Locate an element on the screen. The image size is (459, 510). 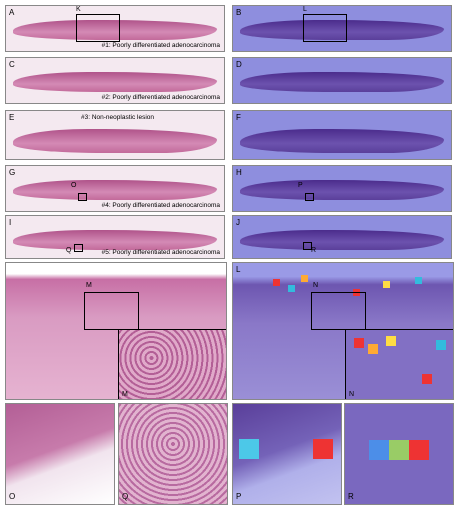
roi-label: Q is located at coordinates (69, 250).